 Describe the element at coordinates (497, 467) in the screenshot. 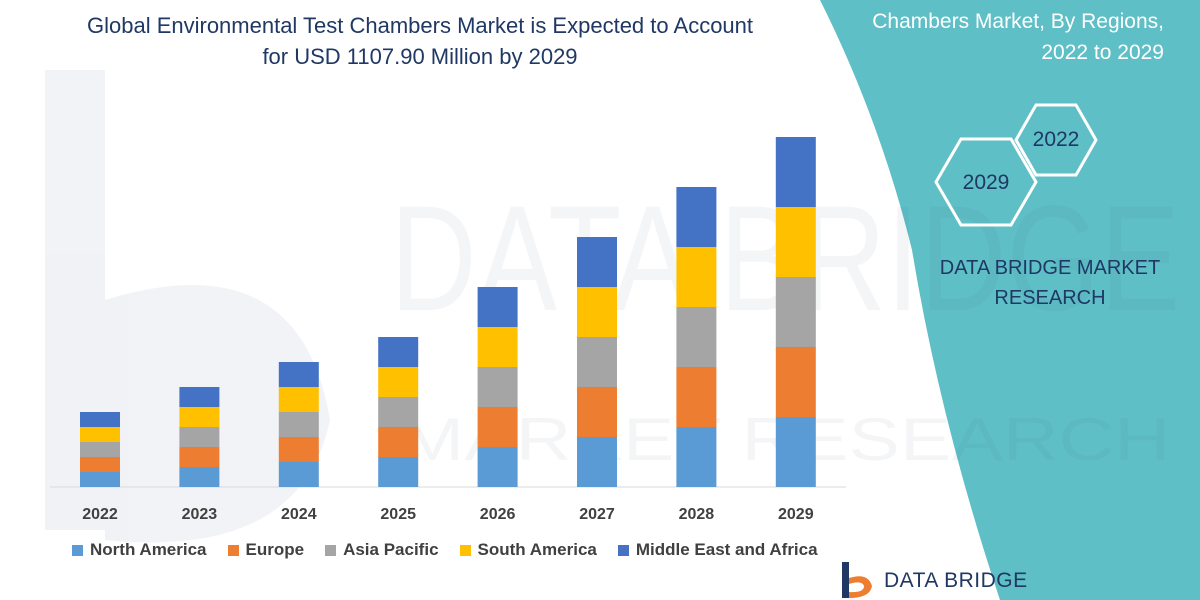

I see `bar-2026-north-america` at that location.